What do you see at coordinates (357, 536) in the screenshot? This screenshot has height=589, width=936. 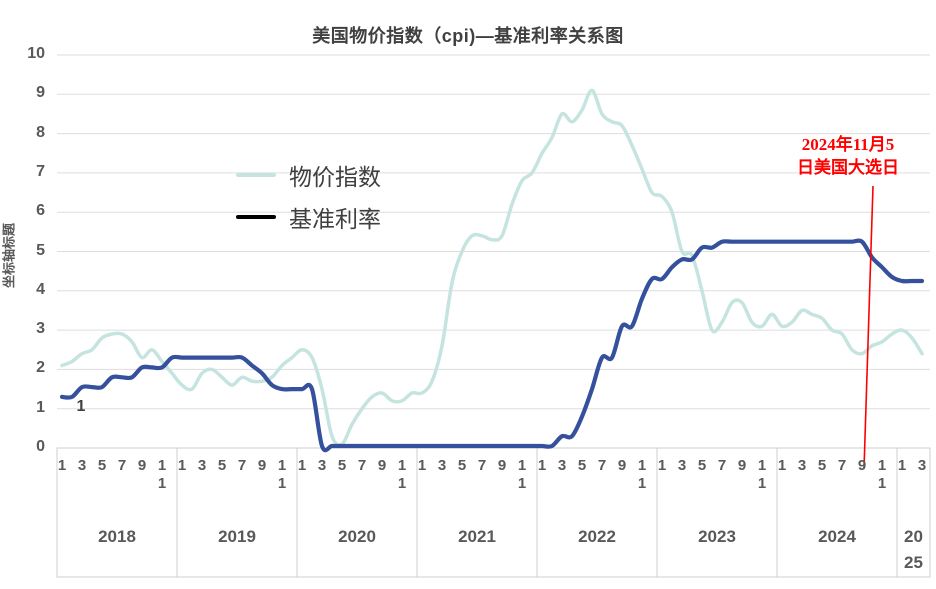 I see `year-label: 2020` at bounding box center [357, 536].